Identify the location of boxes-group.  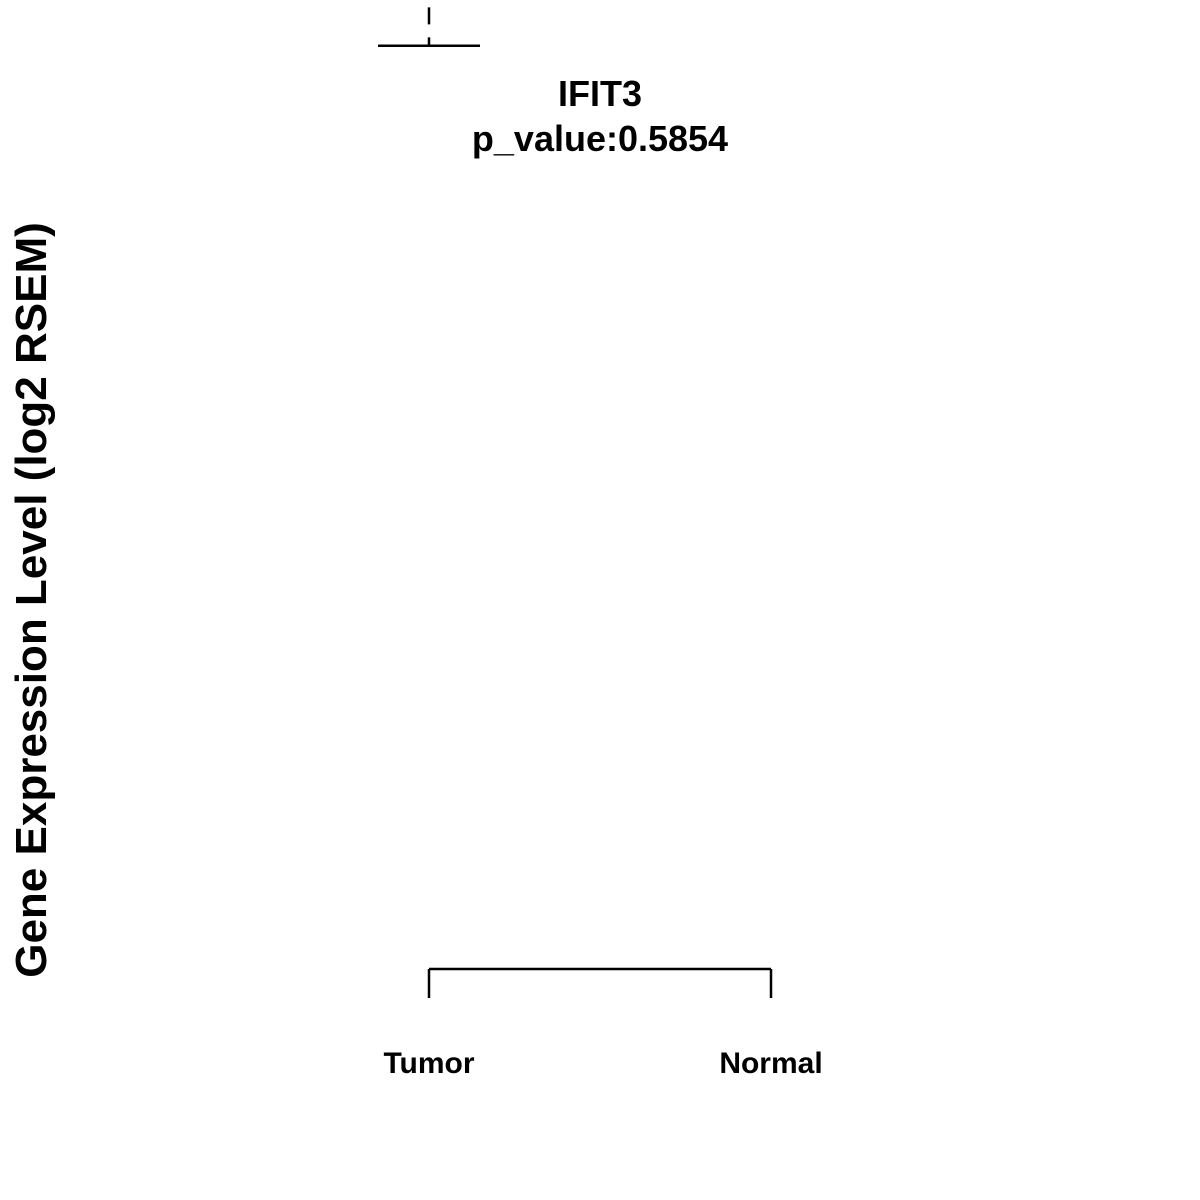
(429, 23).